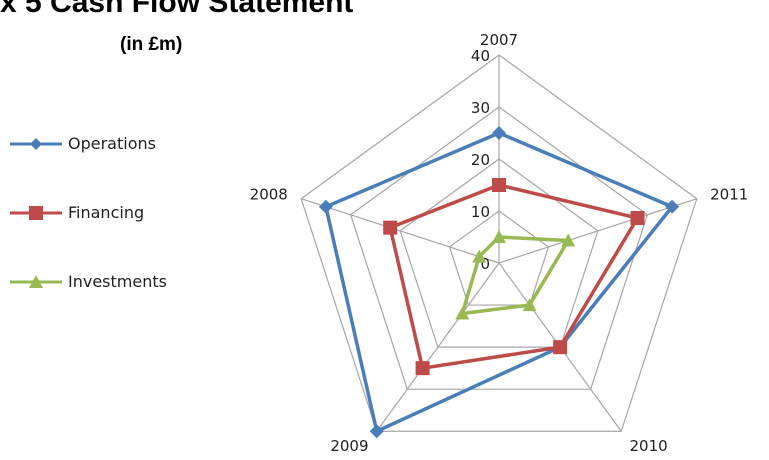  Describe the element at coordinates (480, 212) in the screenshot. I see `tick-label-10: 10` at that location.